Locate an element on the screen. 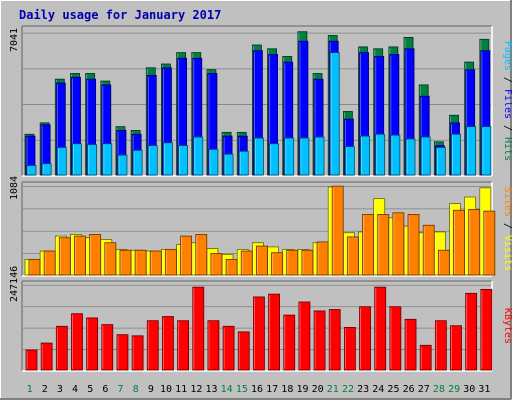 The height and width of the screenshot is (400, 512). legend-files: Files is located at coordinates (507, 104).